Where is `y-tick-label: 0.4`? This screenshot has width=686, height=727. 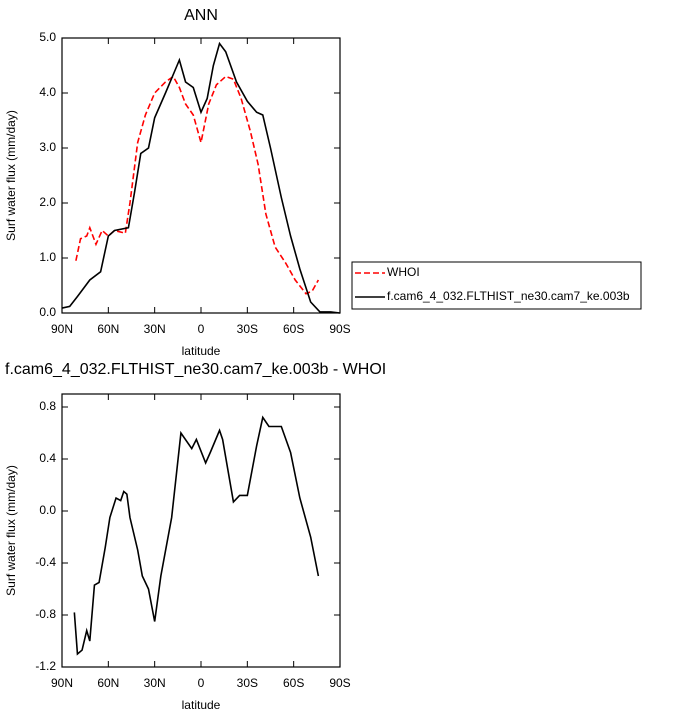
y-tick-label: 0.4 is located at coordinates (47, 458).